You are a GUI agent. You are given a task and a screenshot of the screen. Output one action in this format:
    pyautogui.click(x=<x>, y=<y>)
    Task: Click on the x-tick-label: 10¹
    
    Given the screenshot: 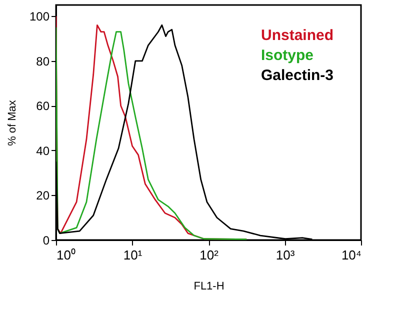 What is the action you would take?
    pyautogui.click(x=133, y=255)
    